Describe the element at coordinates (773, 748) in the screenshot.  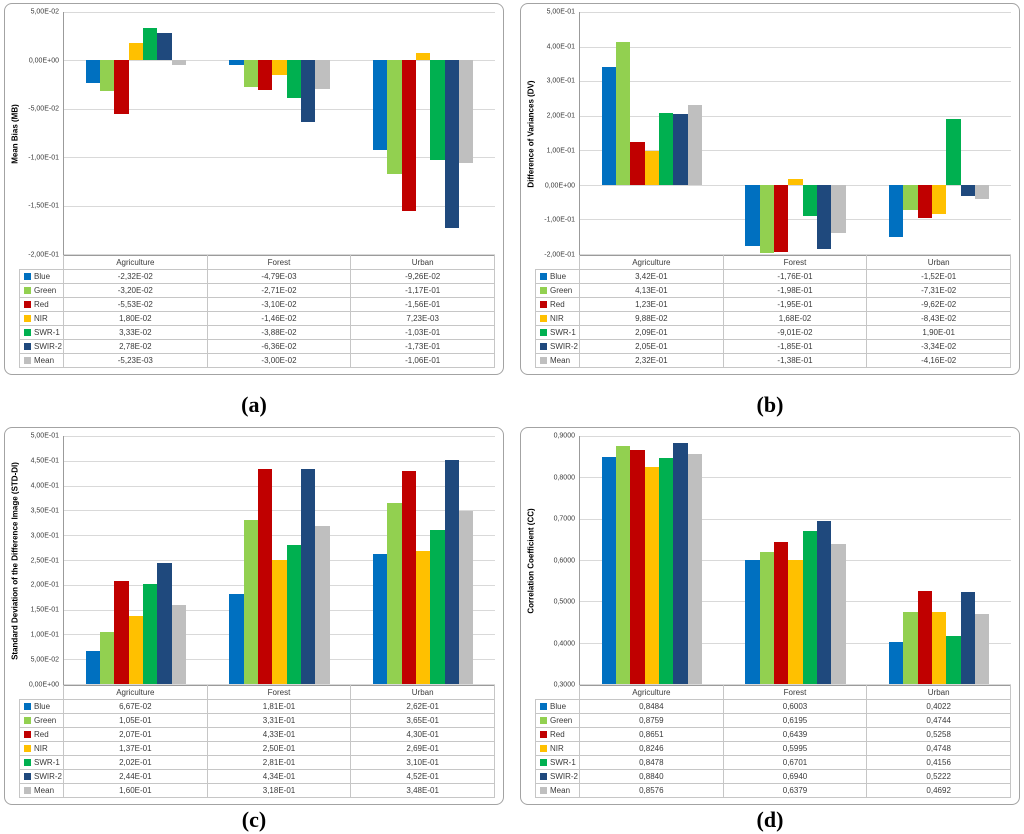
I see `series-row-nir: NIR 0,8246 0,5995 0,4748` at that location.